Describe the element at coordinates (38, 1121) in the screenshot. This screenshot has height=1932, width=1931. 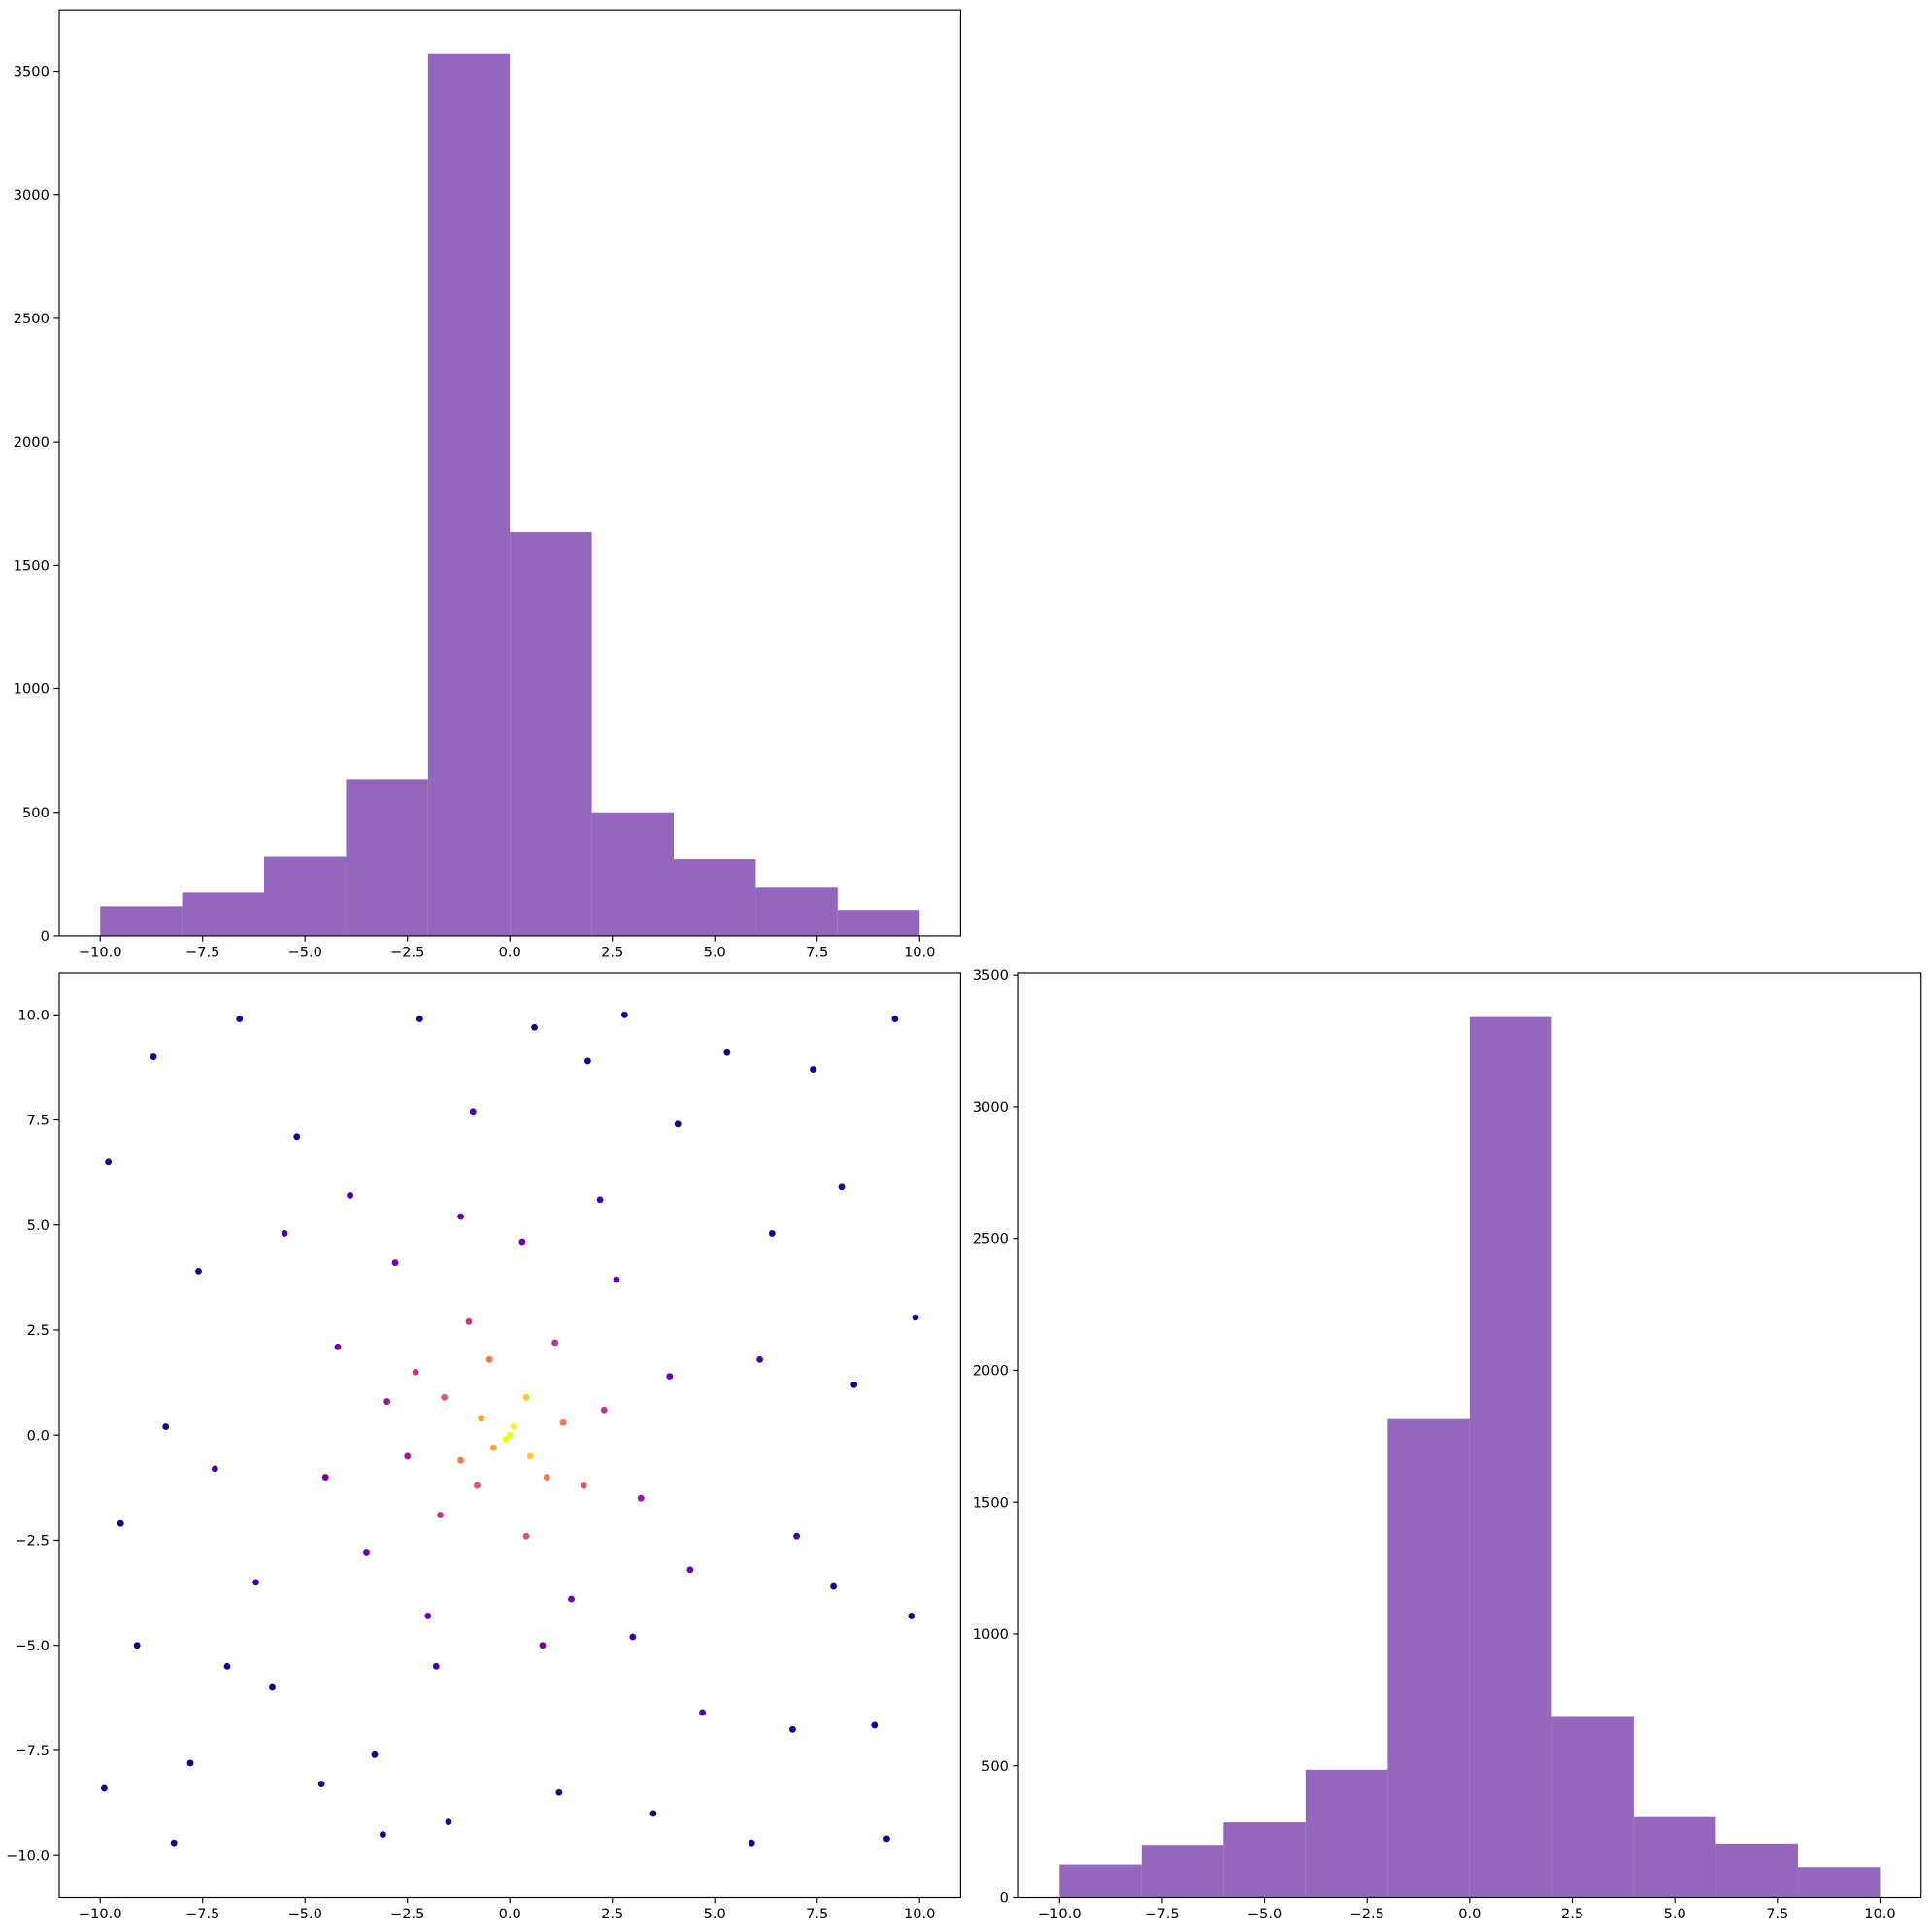
I see `y-tick-label: 7.5` at that location.